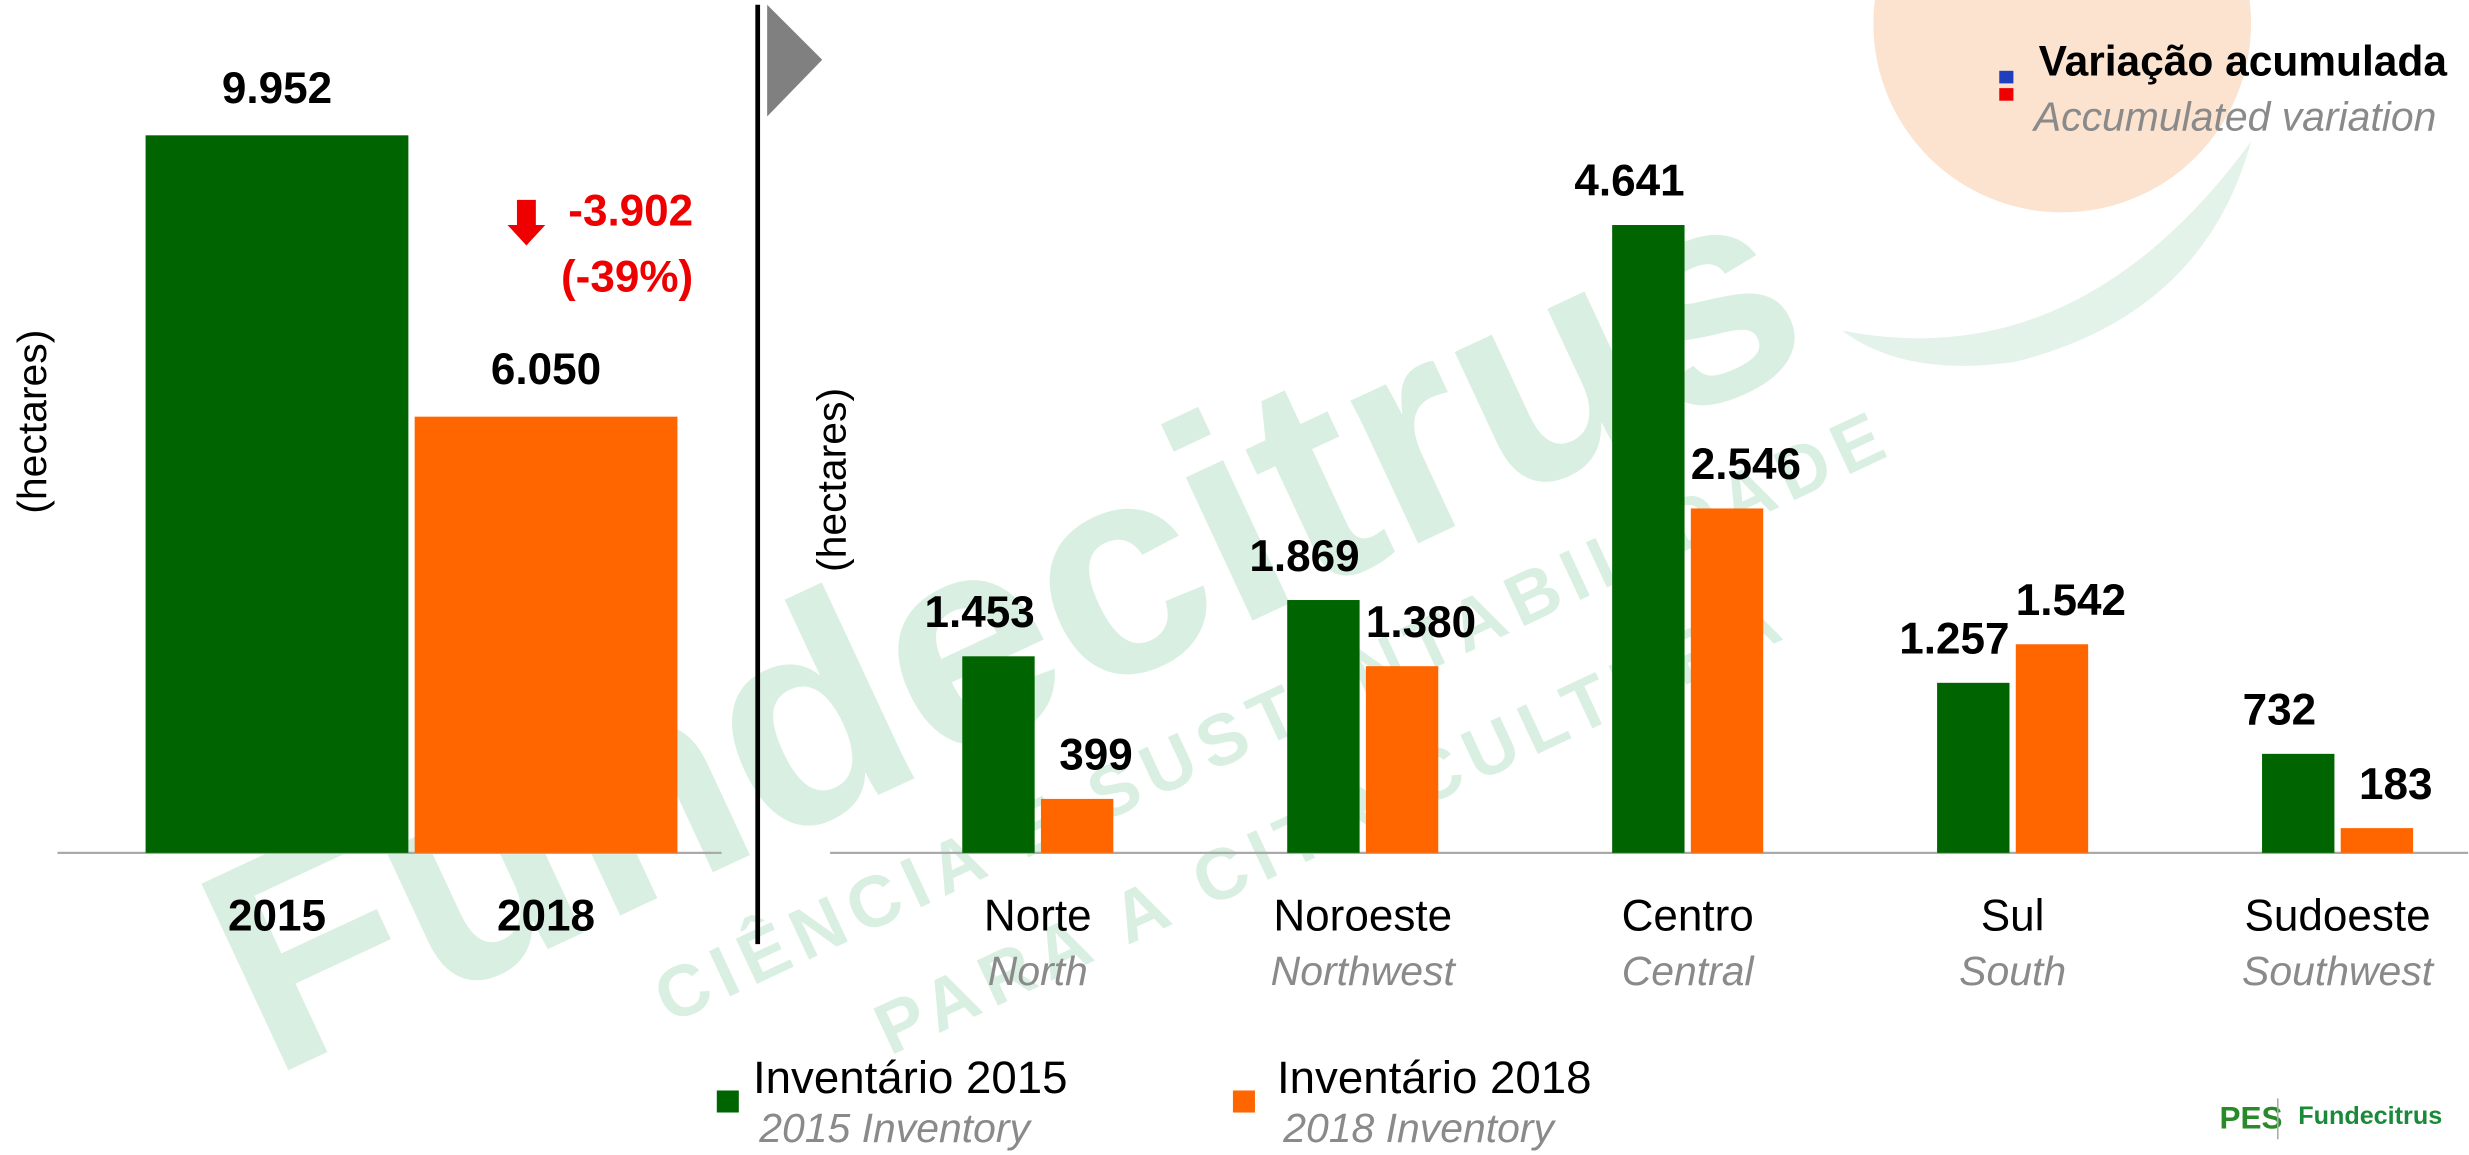 The image size is (2469, 1155). I want to click on x-tick-sublabel: Southwest, so click(2338, 971).